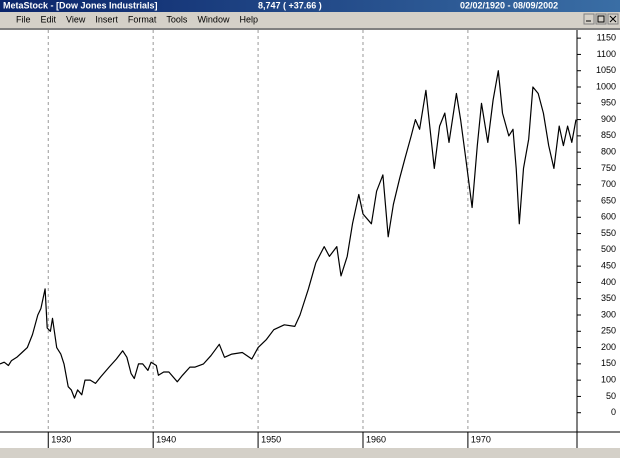 Image resolution: width=620 pixels, height=458 pixels. Describe the element at coordinates (166, 439) in the screenshot. I see `x-tick-label: 1940` at that location.